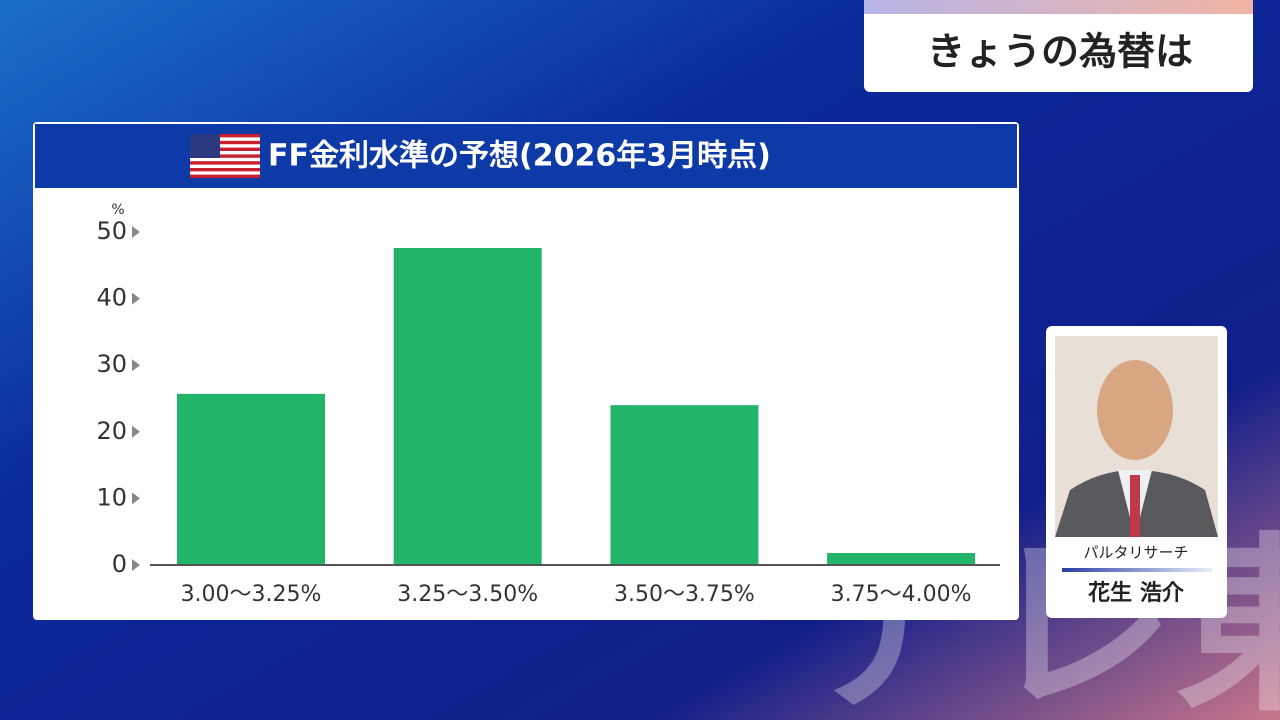 This screenshot has width=1280, height=724. What do you see at coordinates (111, 298) in the screenshot?
I see `y-tick-label: 40` at bounding box center [111, 298].